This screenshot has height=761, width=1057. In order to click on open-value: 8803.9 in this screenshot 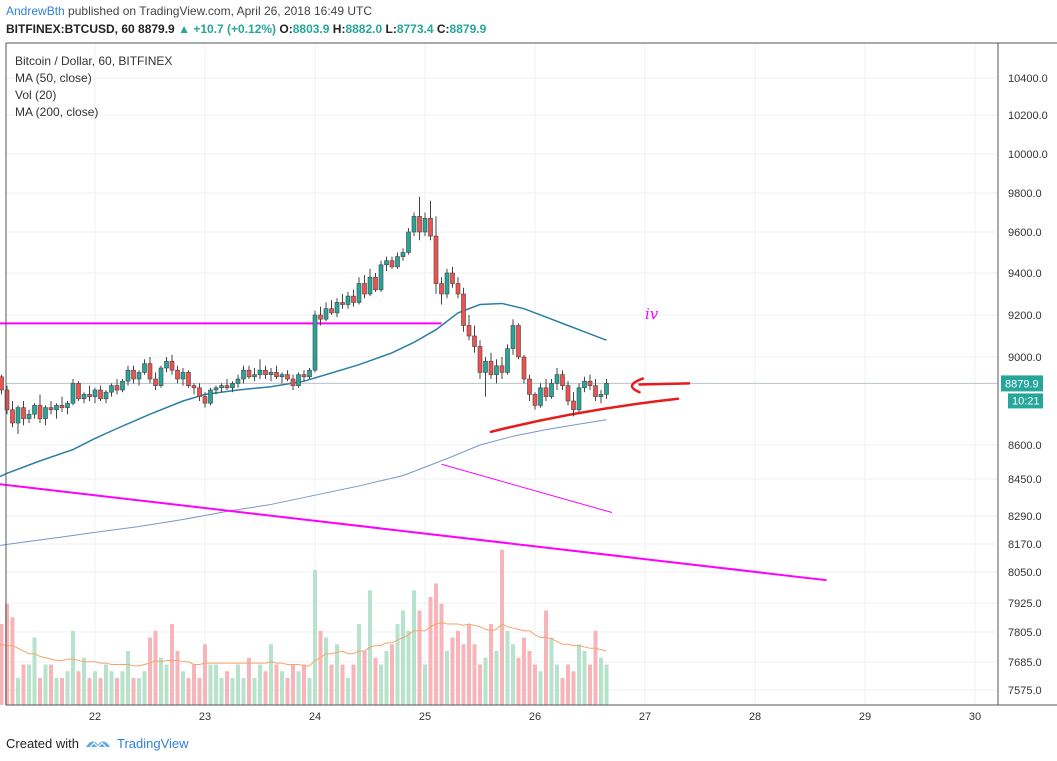, I will do `click(311, 29)`.